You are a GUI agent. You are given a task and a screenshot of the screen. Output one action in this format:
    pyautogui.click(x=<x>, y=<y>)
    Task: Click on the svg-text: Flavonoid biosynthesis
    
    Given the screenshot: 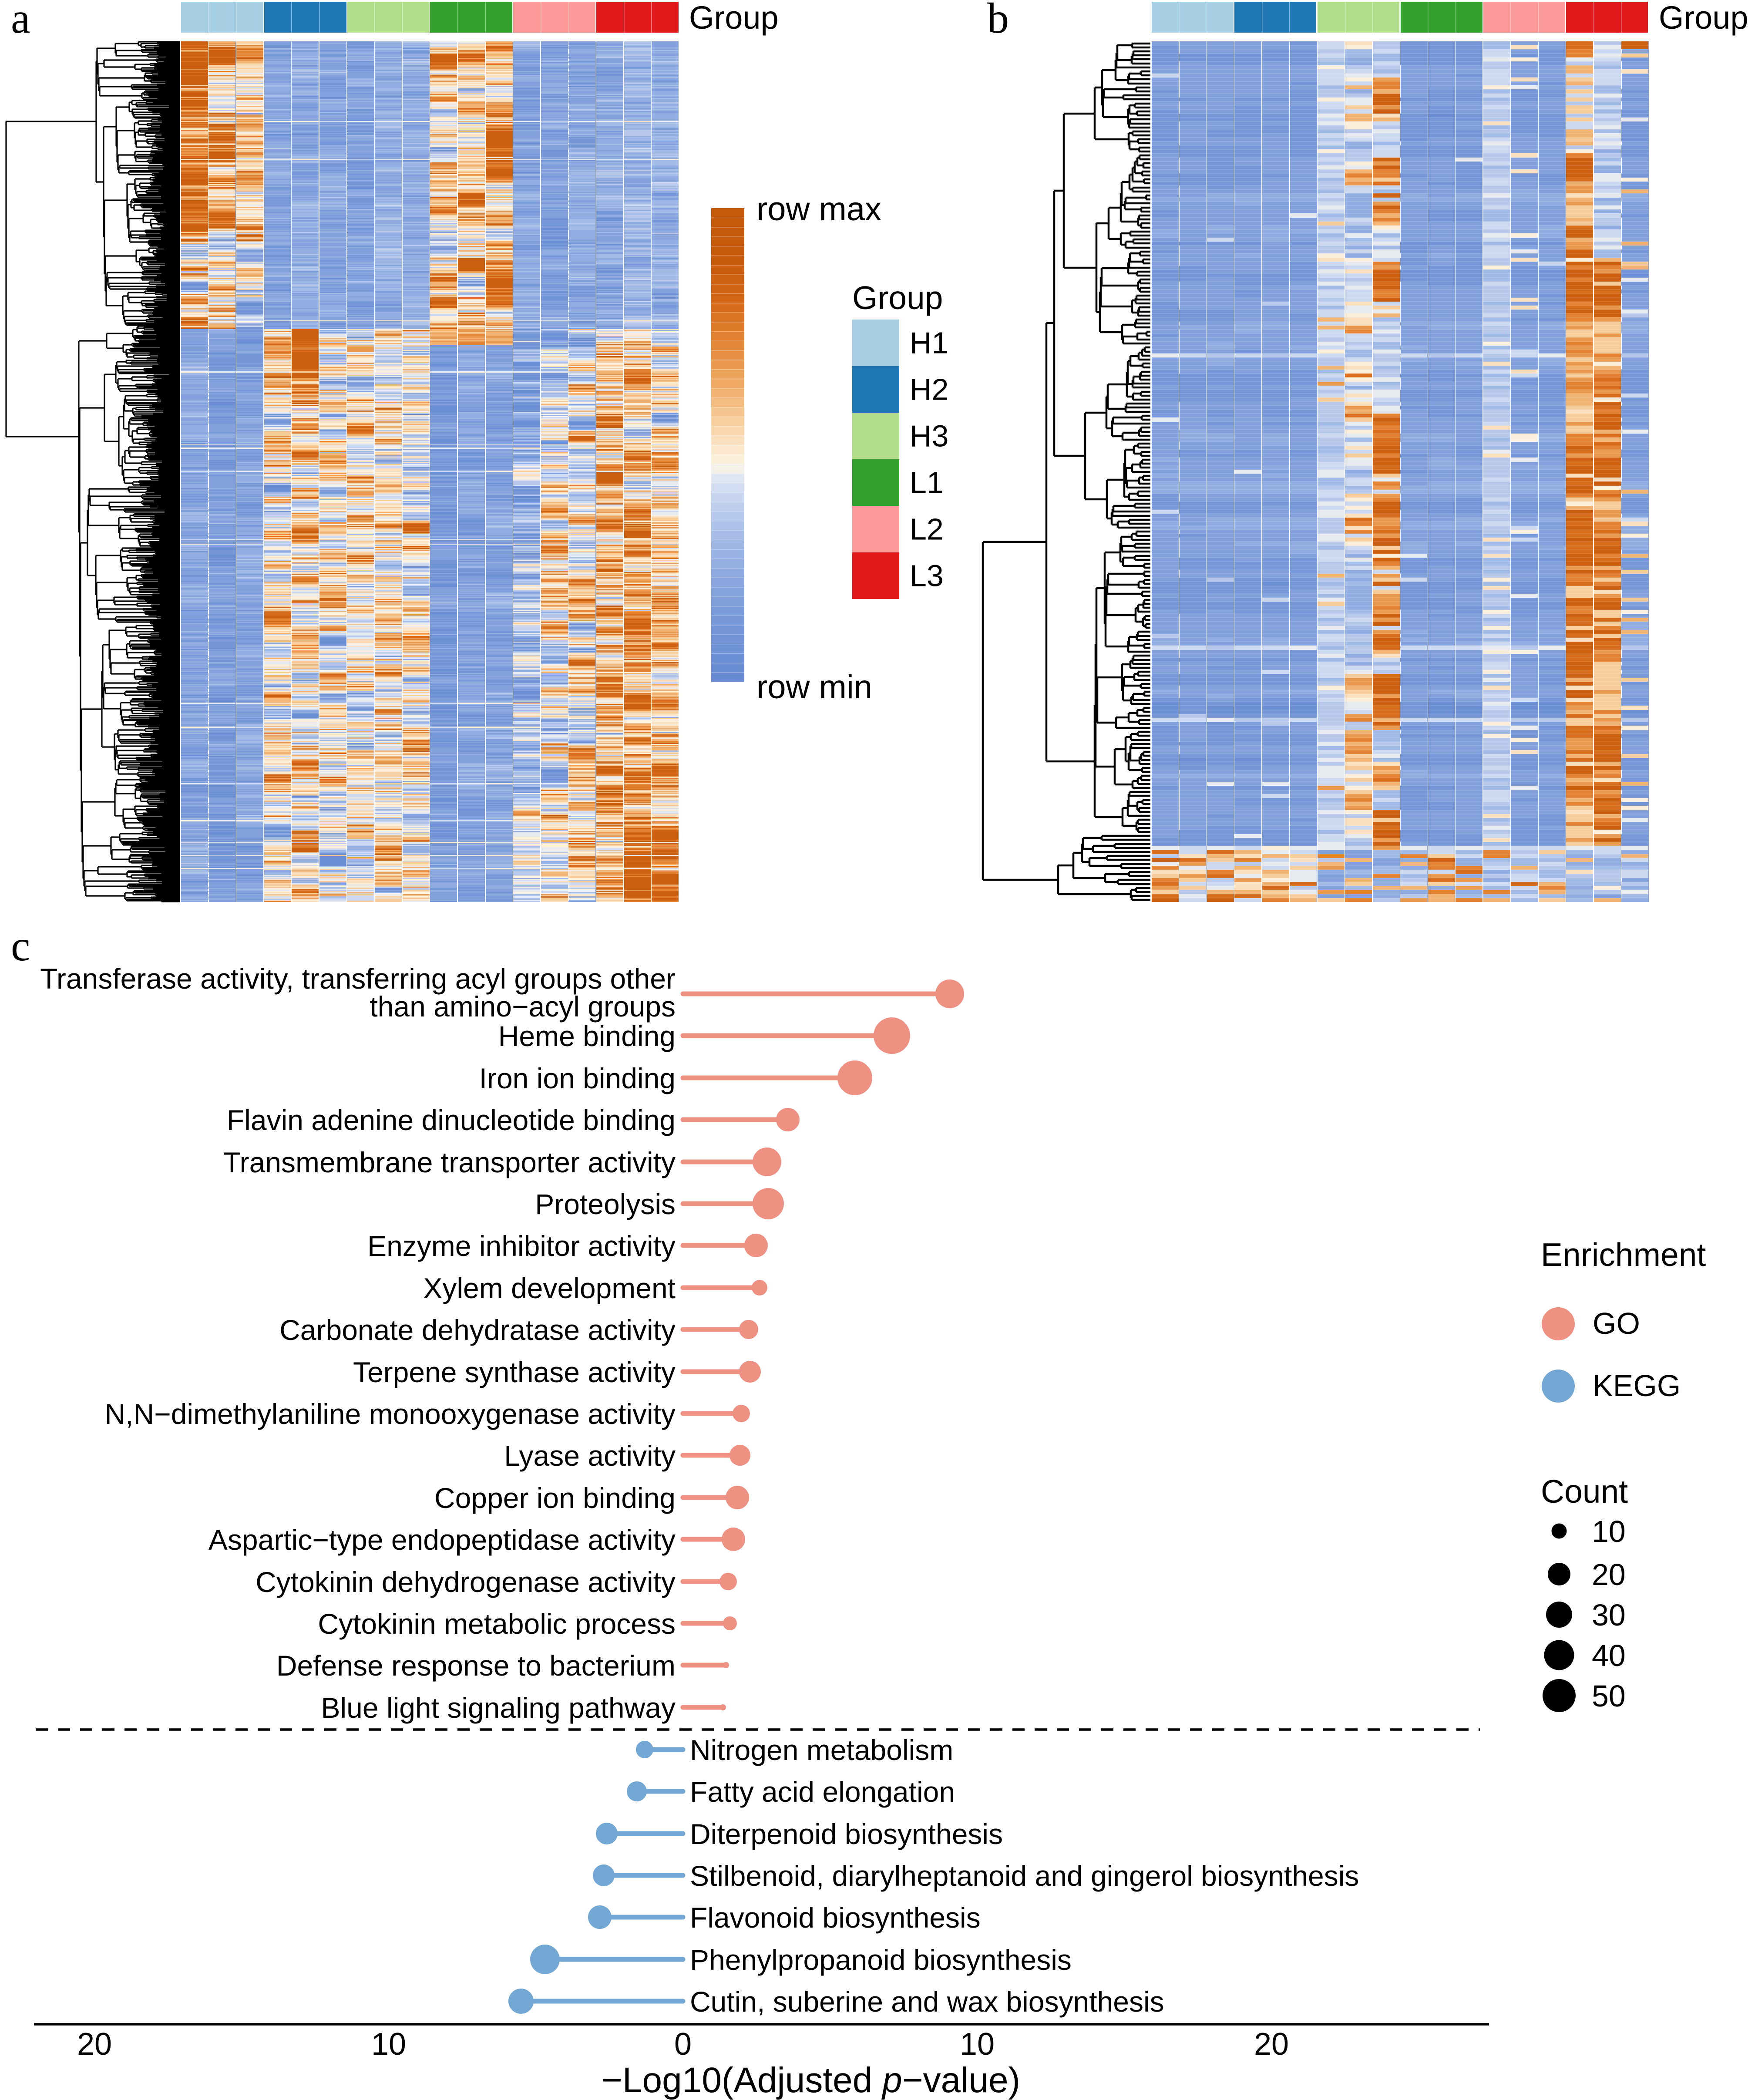 What is the action you would take?
    pyautogui.click(x=836, y=1917)
    